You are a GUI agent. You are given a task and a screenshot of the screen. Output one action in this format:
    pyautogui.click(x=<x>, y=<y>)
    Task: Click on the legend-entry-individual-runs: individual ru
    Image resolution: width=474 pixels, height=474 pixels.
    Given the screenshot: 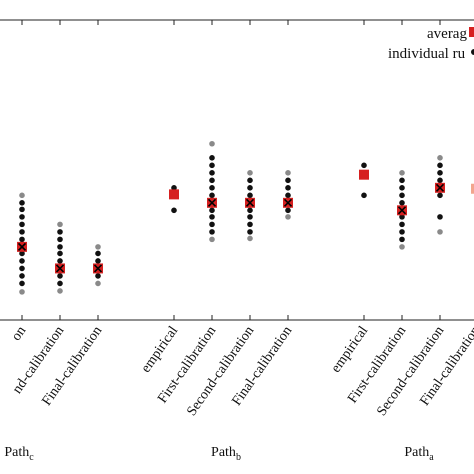 What is the action you would take?
    pyautogui.click(x=427, y=54)
    